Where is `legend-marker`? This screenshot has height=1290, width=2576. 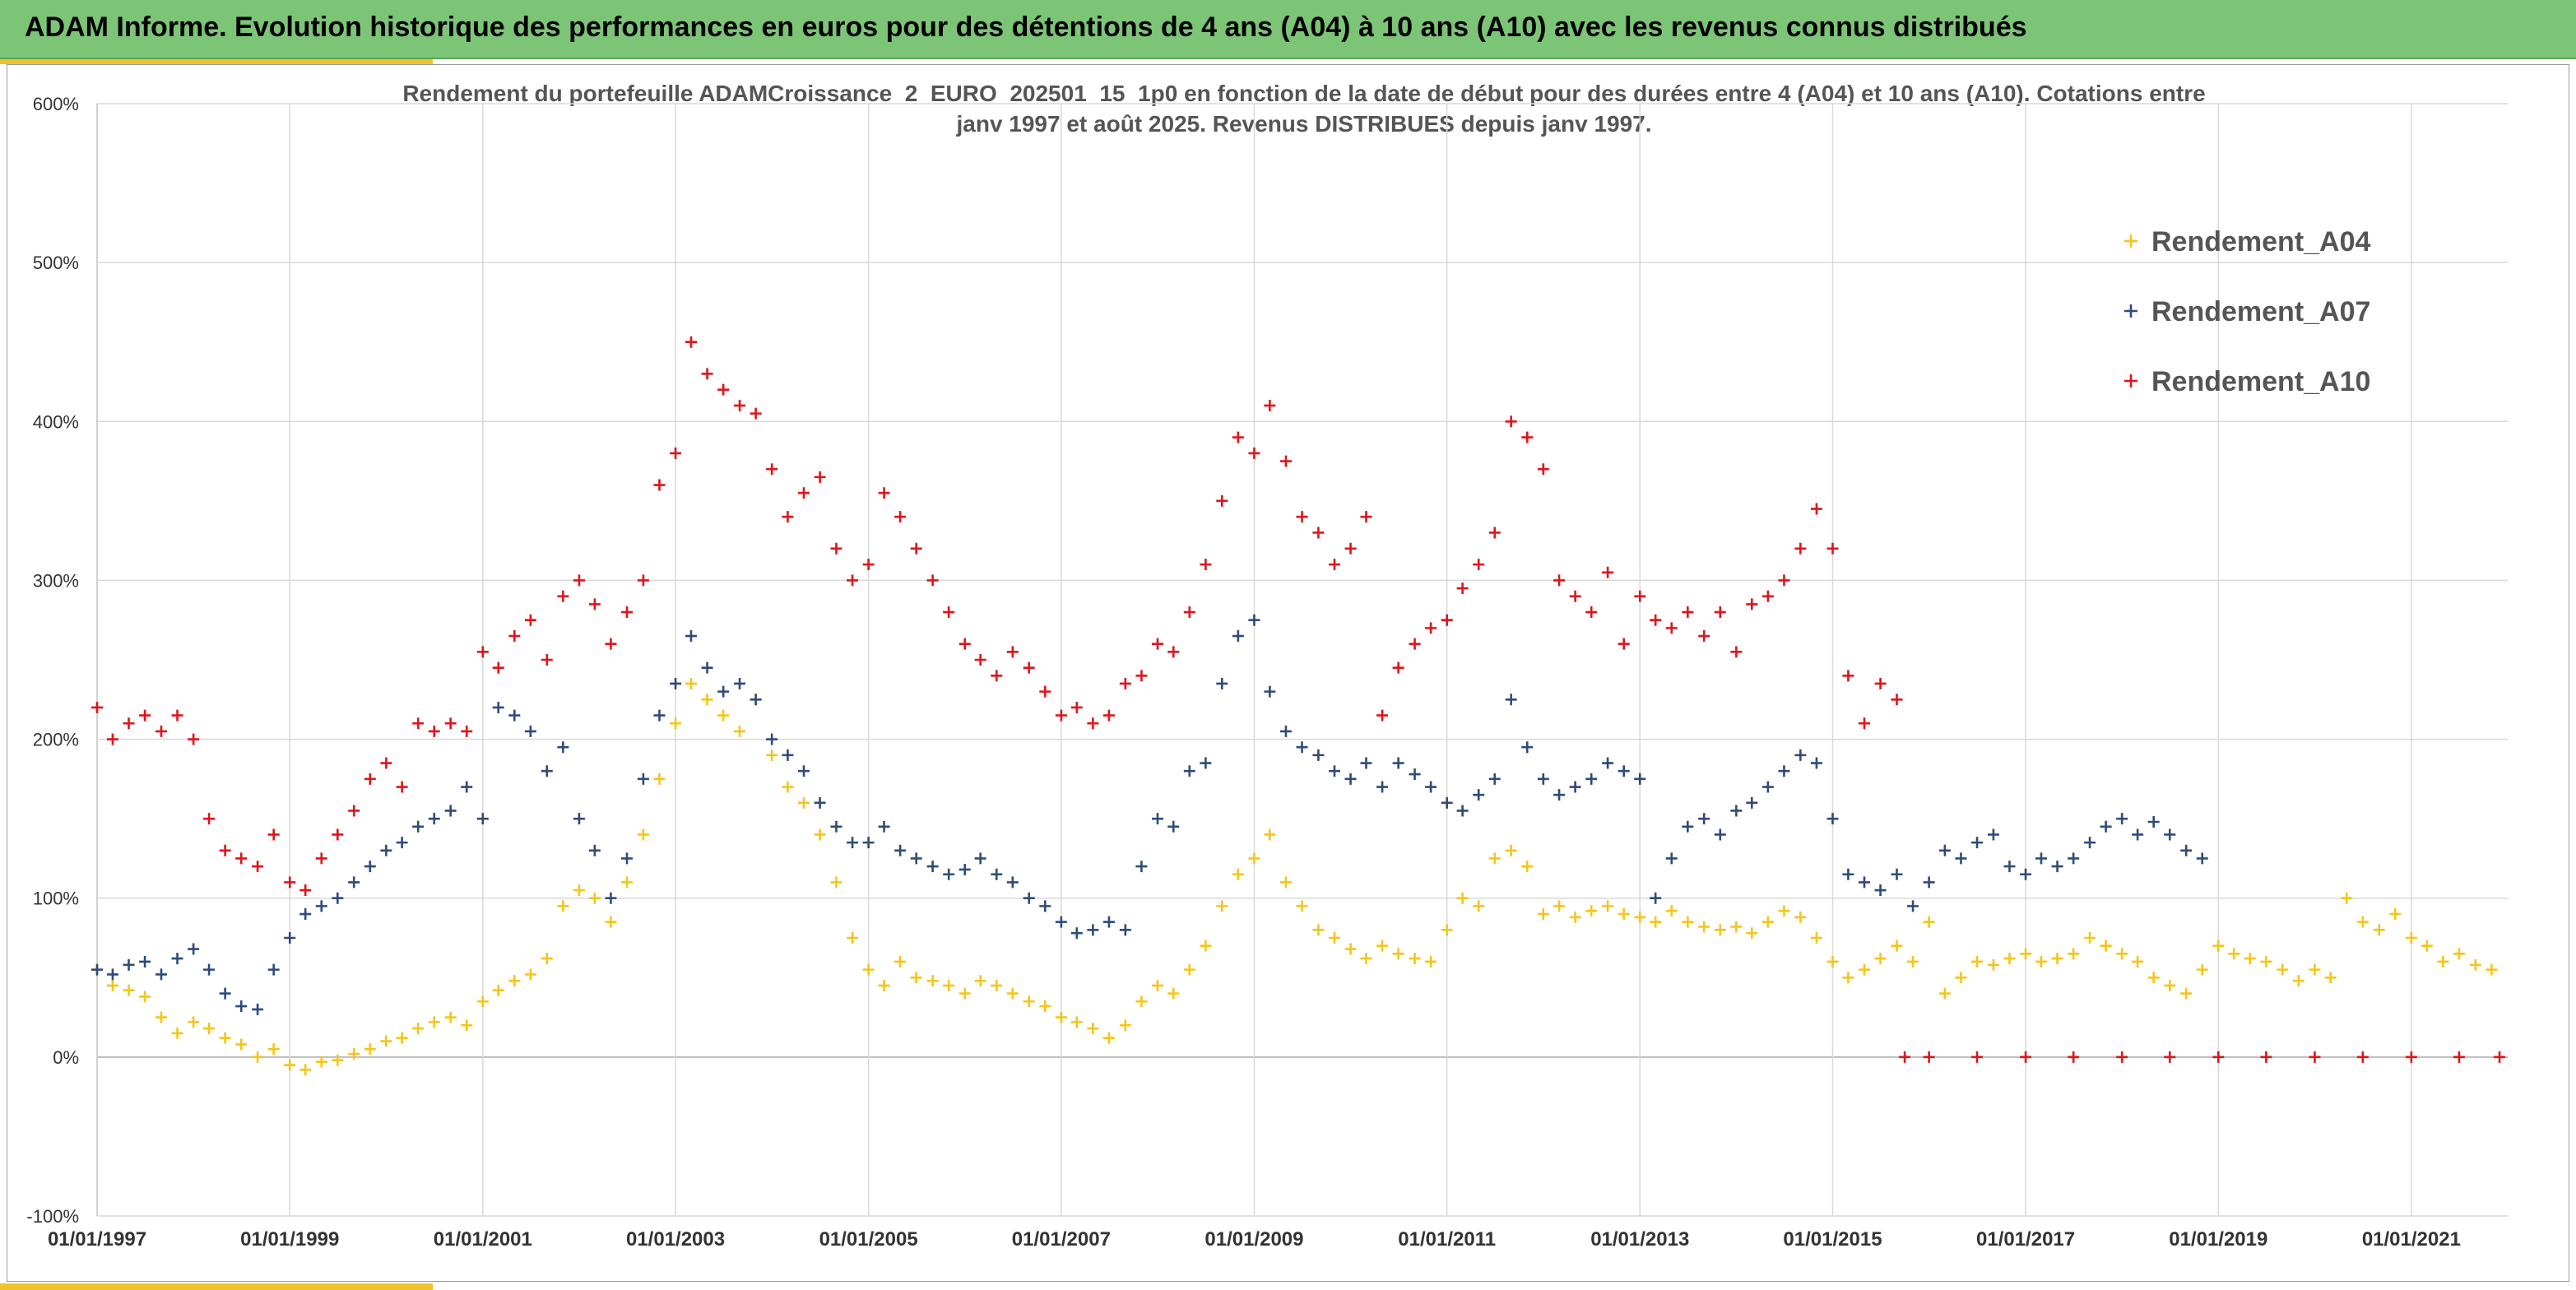 legend-marker is located at coordinates (2130, 241).